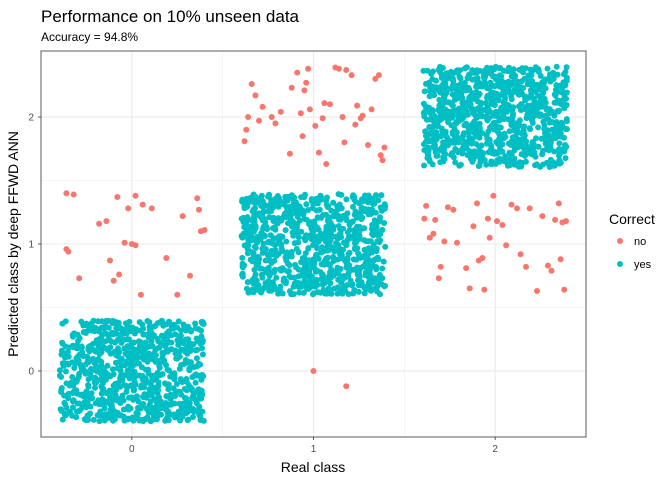  What do you see at coordinates (495, 449) in the screenshot?
I see `x-tick-label: 2` at bounding box center [495, 449].